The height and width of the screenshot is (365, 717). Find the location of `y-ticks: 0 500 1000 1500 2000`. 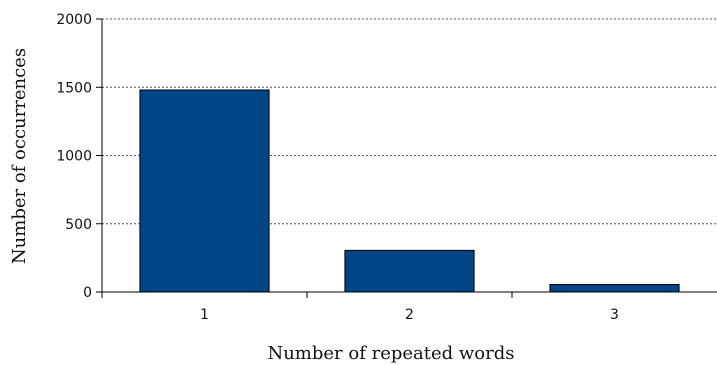

y-ticks: 0 500 1000 1500 2000 is located at coordinates (79, 156).